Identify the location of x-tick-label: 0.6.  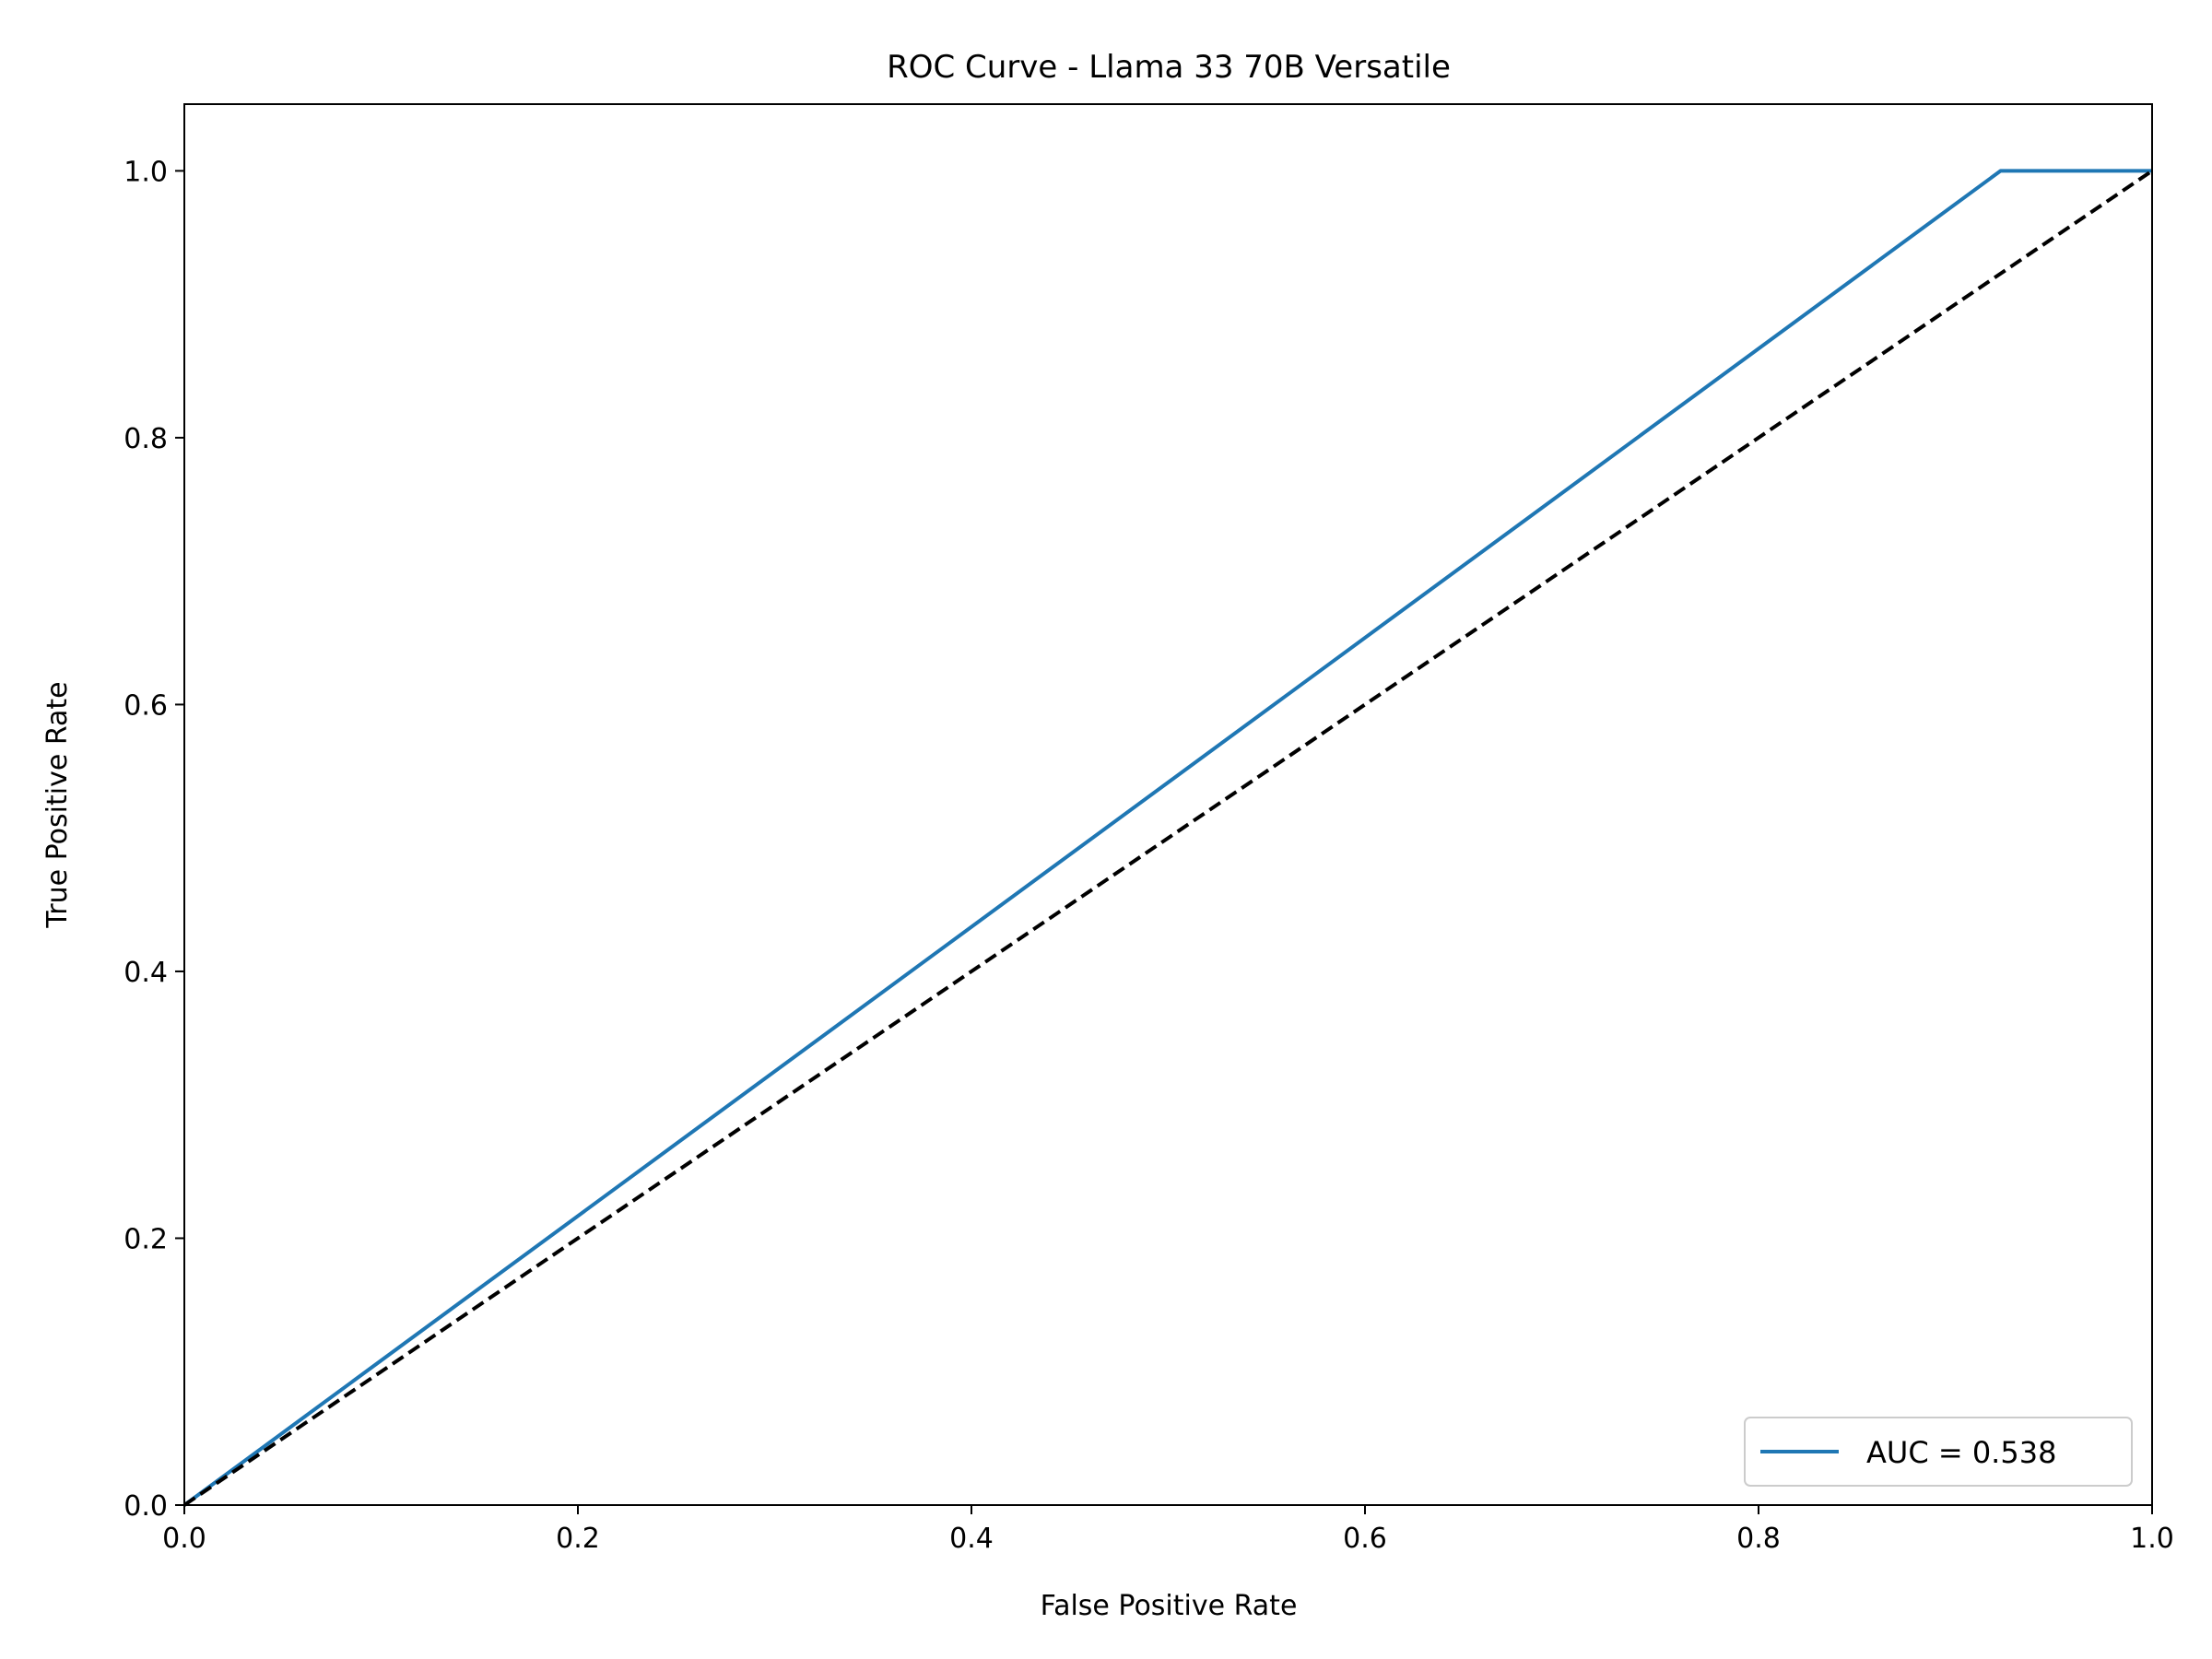
(1365, 1539).